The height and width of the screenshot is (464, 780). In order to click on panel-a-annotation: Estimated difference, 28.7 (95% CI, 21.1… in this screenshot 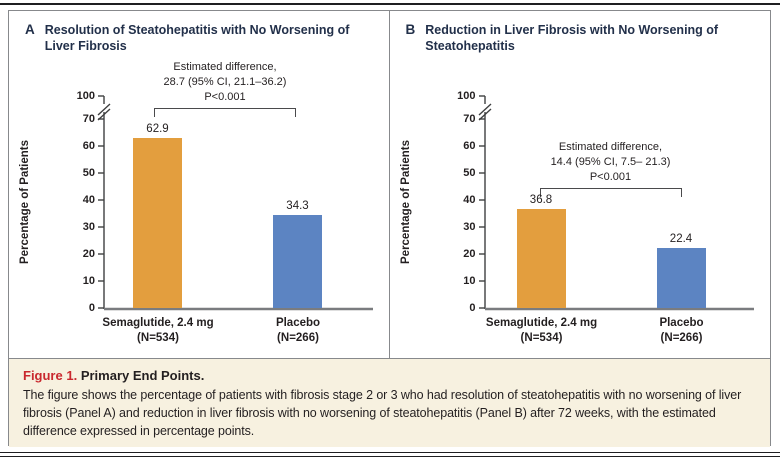, I will do `click(225, 82)`.